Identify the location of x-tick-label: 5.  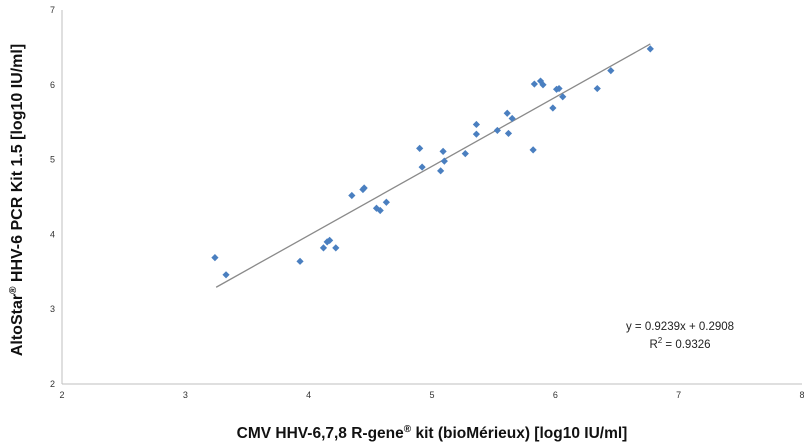
(431, 395).